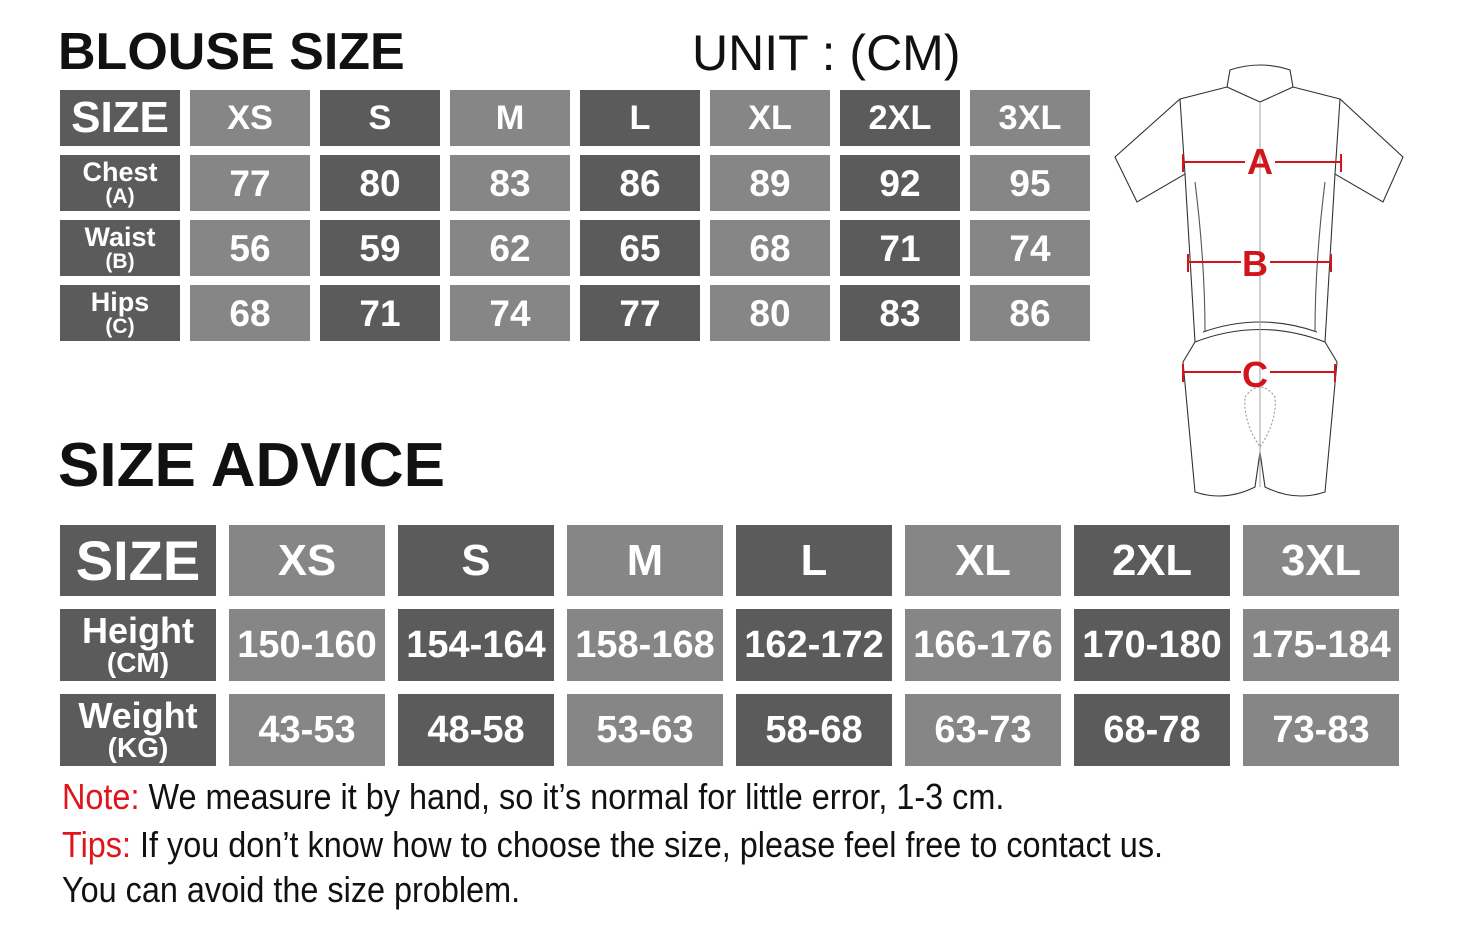  I want to click on table-cell: 53-63, so click(645, 730).